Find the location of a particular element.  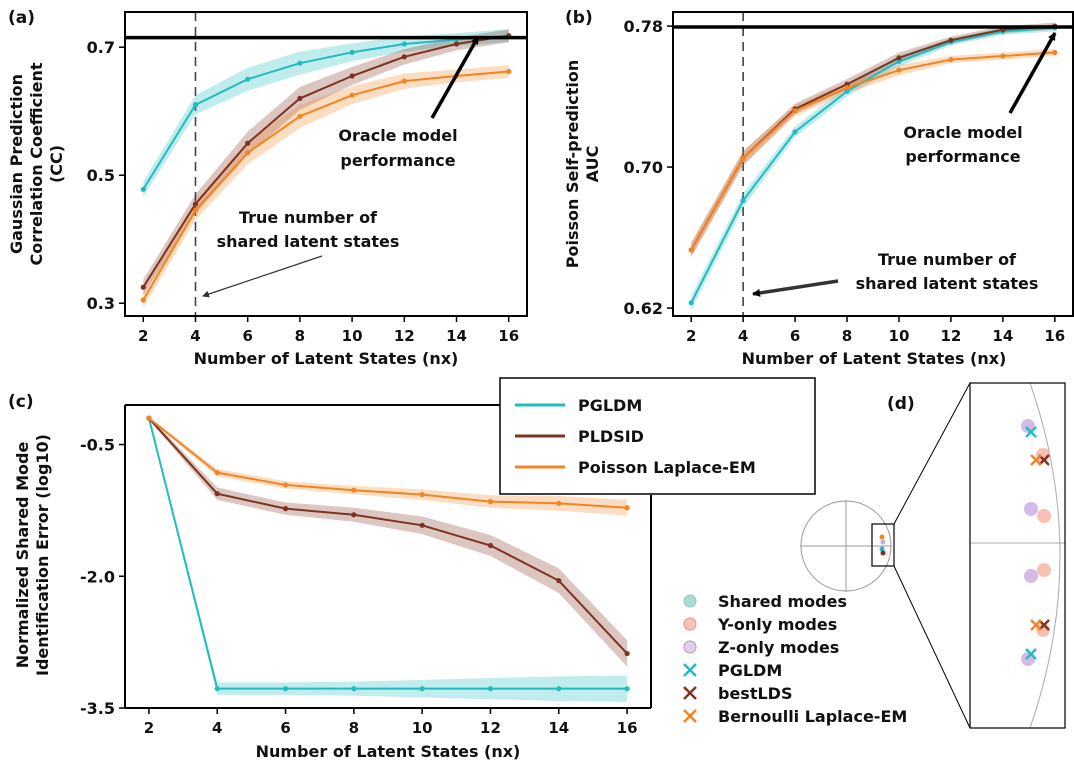

x-tick-label: 14 is located at coordinates (558, 728).